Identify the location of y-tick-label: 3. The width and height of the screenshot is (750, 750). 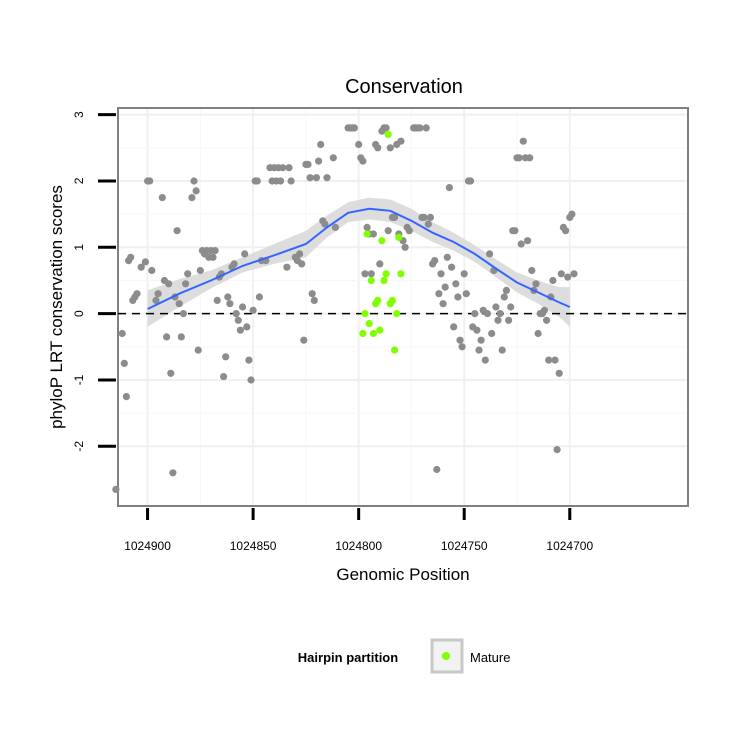
(79, 114).